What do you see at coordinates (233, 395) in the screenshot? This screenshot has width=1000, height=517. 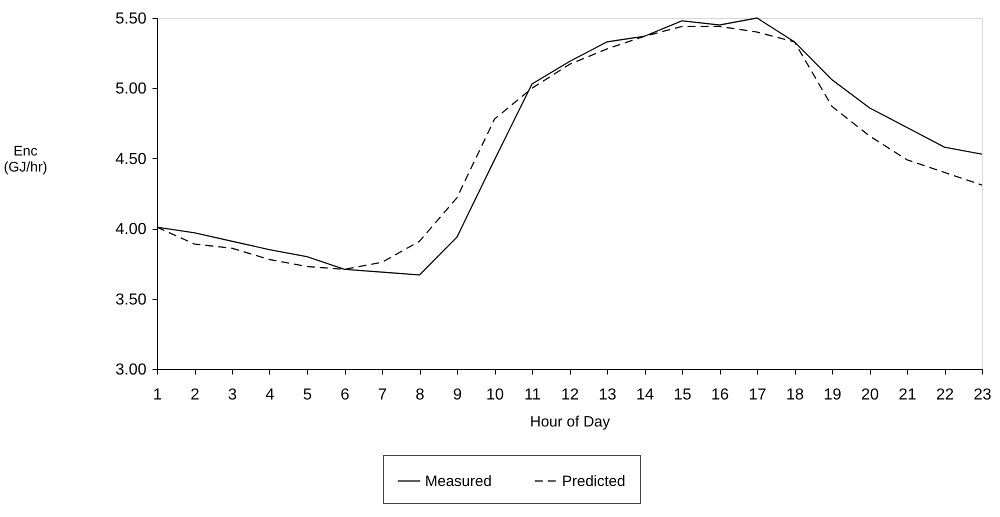 I see `x-tick-label: 3` at bounding box center [233, 395].